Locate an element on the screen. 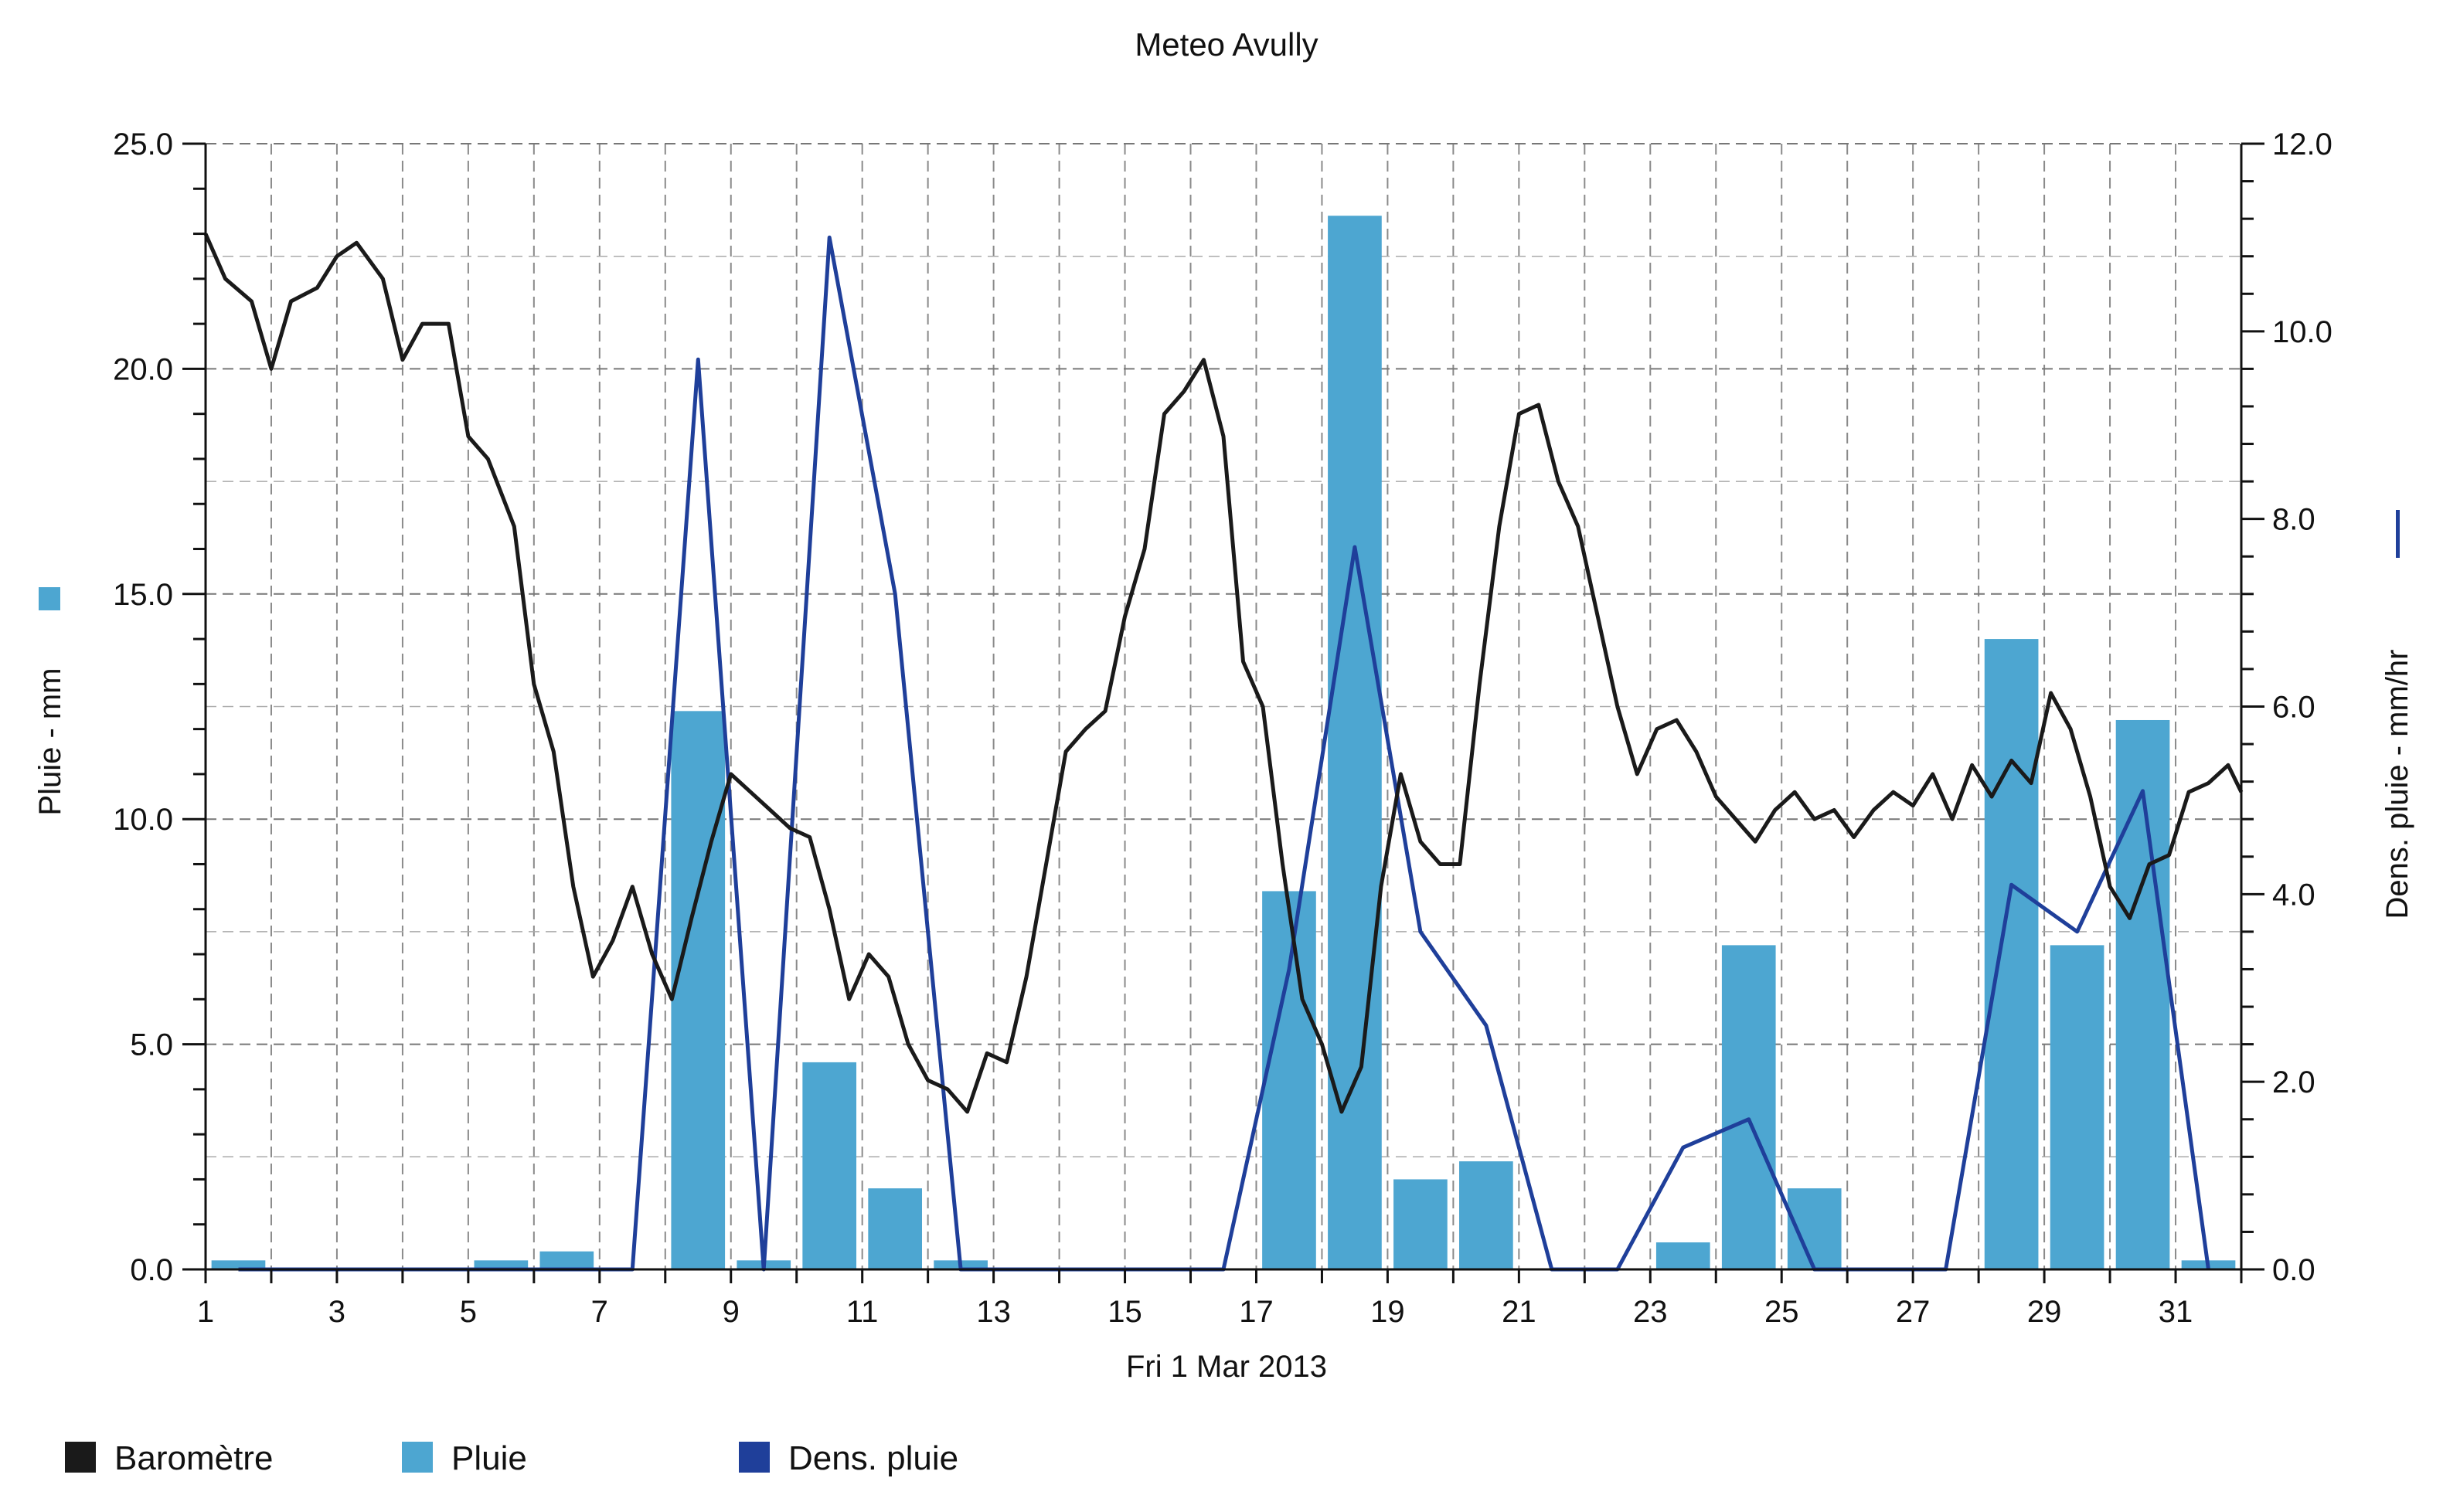  legend: Baromètre Pluie Dens. pluie is located at coordinates (511, 1458).